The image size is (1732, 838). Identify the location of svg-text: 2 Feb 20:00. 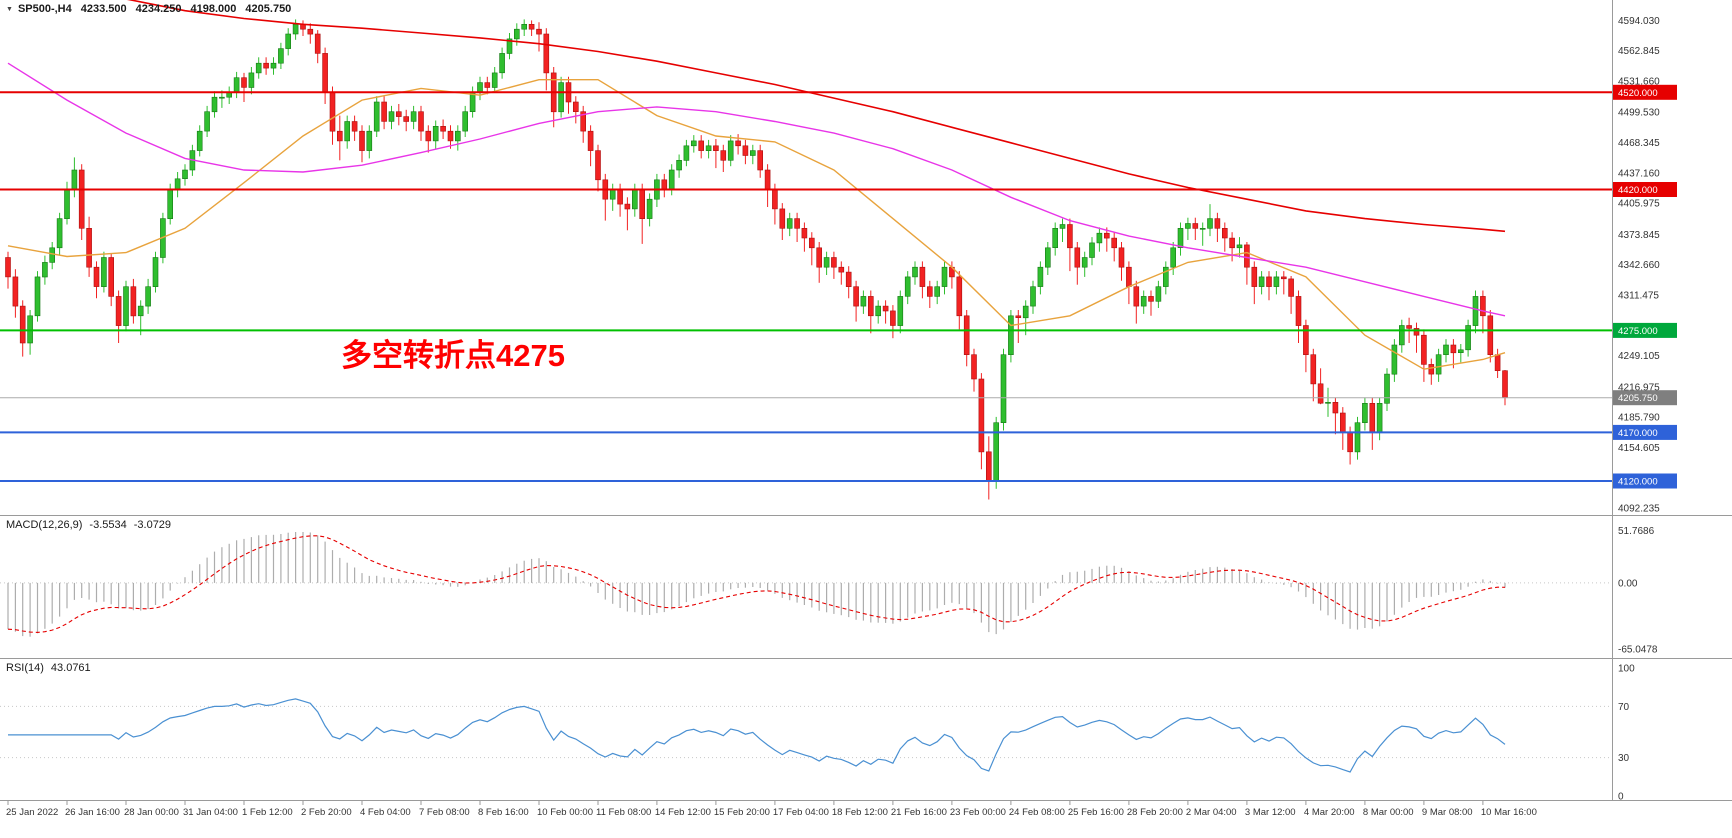
(326, 812).